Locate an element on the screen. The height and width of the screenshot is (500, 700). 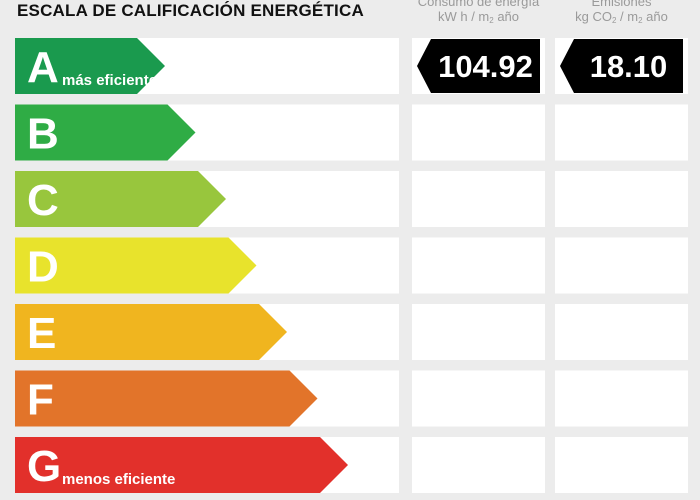
emisiones-cell-g is located at coordinates (621, 465).